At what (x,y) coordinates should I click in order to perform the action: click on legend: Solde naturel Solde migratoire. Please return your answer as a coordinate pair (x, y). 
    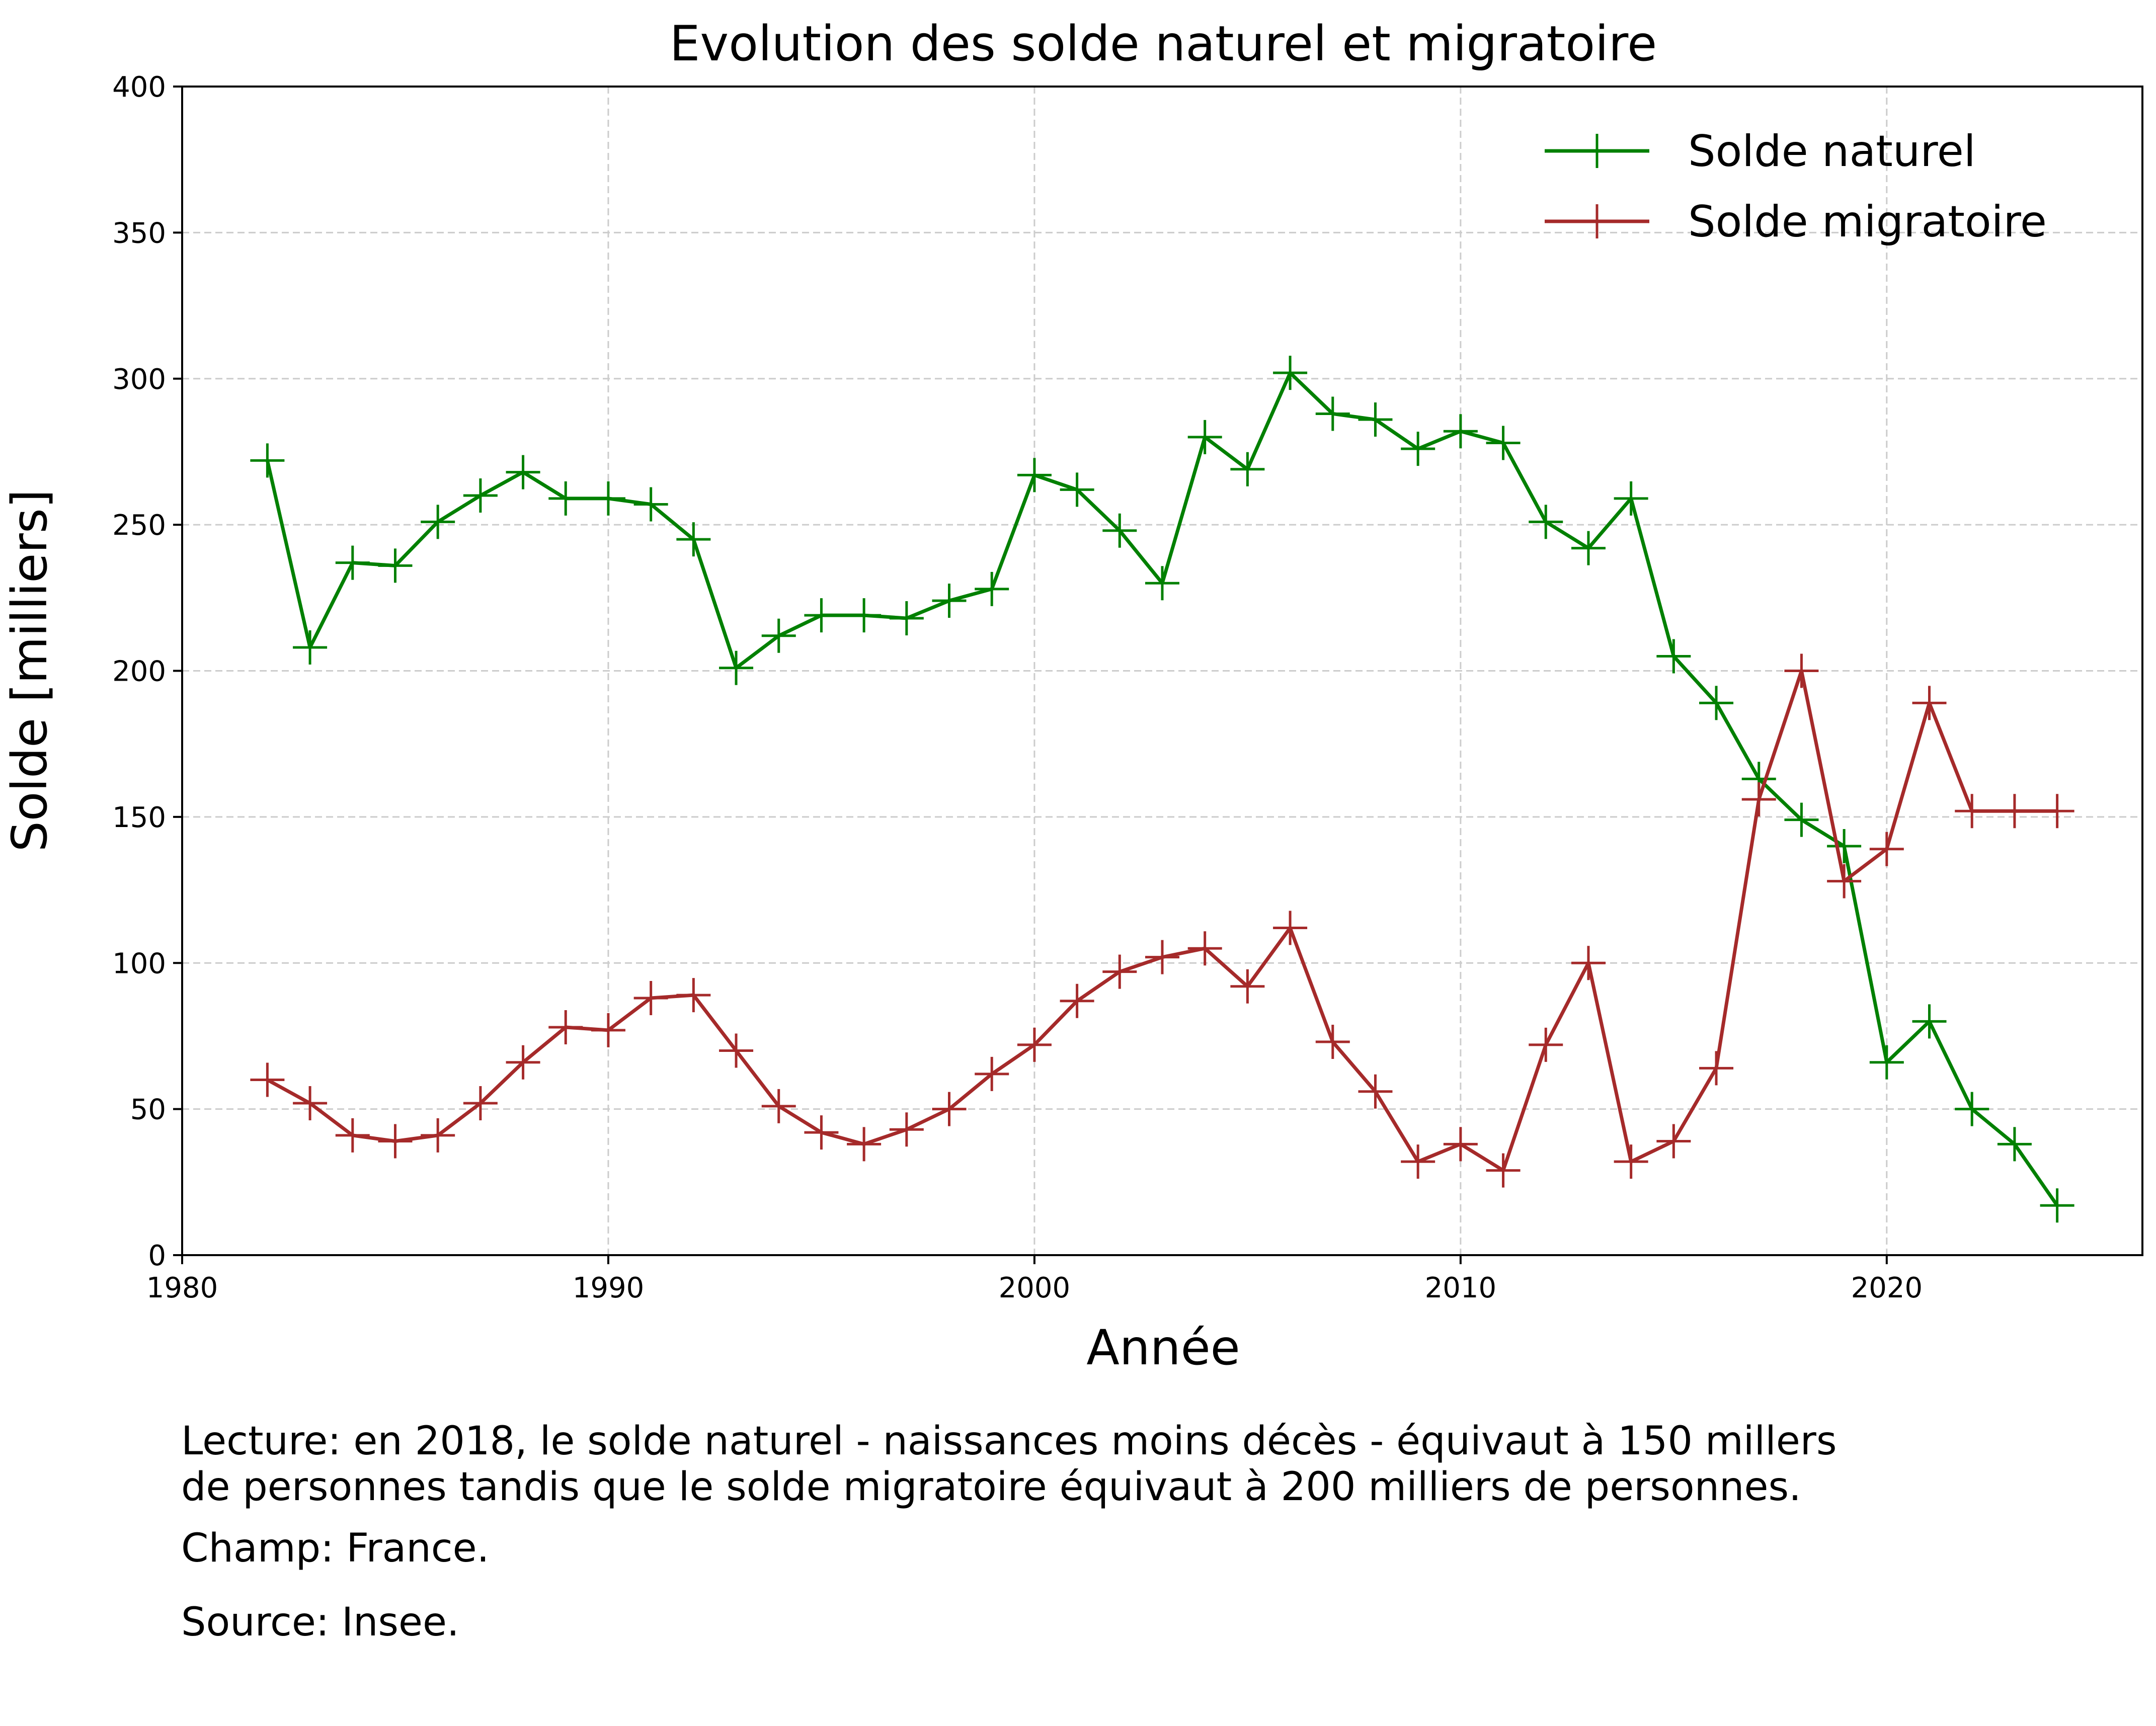
    Looking at the image, I should click on (1796, 186).